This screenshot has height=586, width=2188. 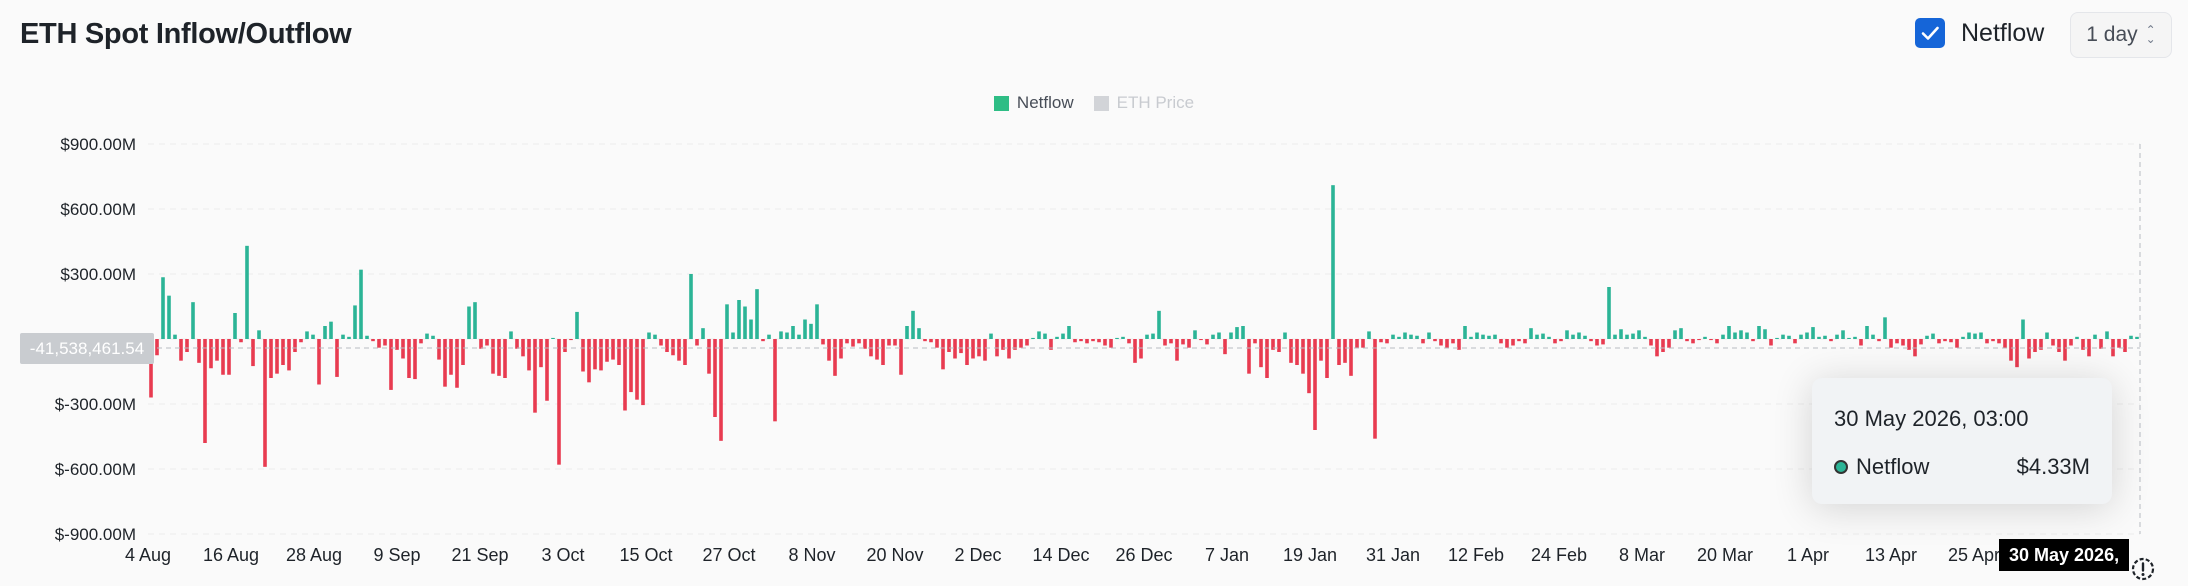 What do you see at coordinates (1045, 102) in the screenshot?
I see `legend-label-netflow: Netflow` at bounding box center [1045, 102].